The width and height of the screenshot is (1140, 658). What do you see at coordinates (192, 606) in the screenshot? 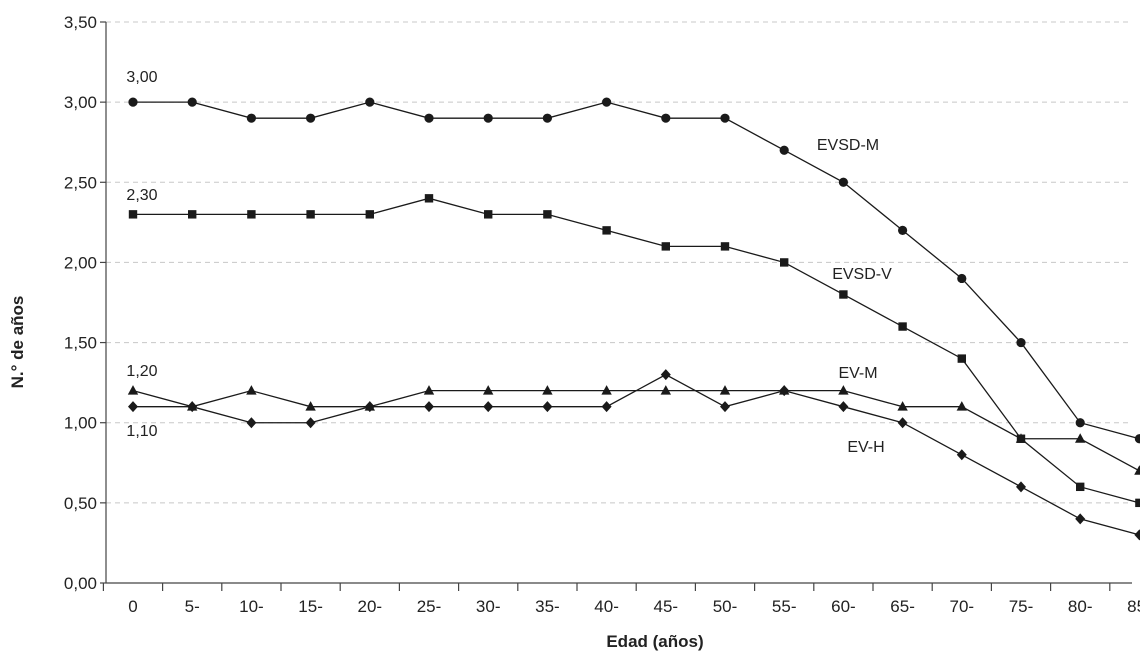
I see `x-tick-label: 5-` at bounding box center [192, 606].